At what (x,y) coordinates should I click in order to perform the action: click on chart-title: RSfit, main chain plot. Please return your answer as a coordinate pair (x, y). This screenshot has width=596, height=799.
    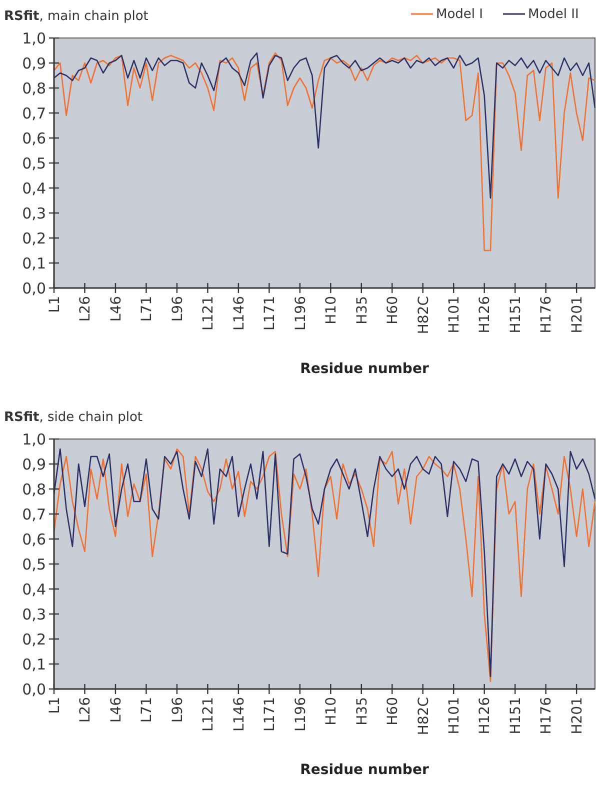
    Looking at the image, I should click on (76, 16).